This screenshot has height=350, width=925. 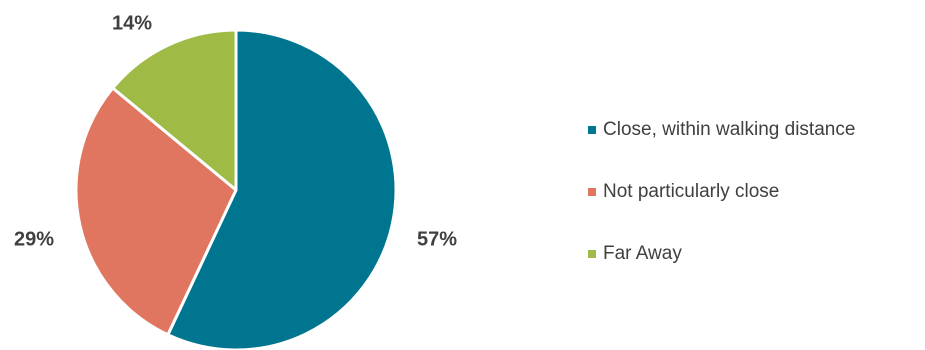 I want to click on legend-label-far-away: Far Away, so click(x=642, y=253).